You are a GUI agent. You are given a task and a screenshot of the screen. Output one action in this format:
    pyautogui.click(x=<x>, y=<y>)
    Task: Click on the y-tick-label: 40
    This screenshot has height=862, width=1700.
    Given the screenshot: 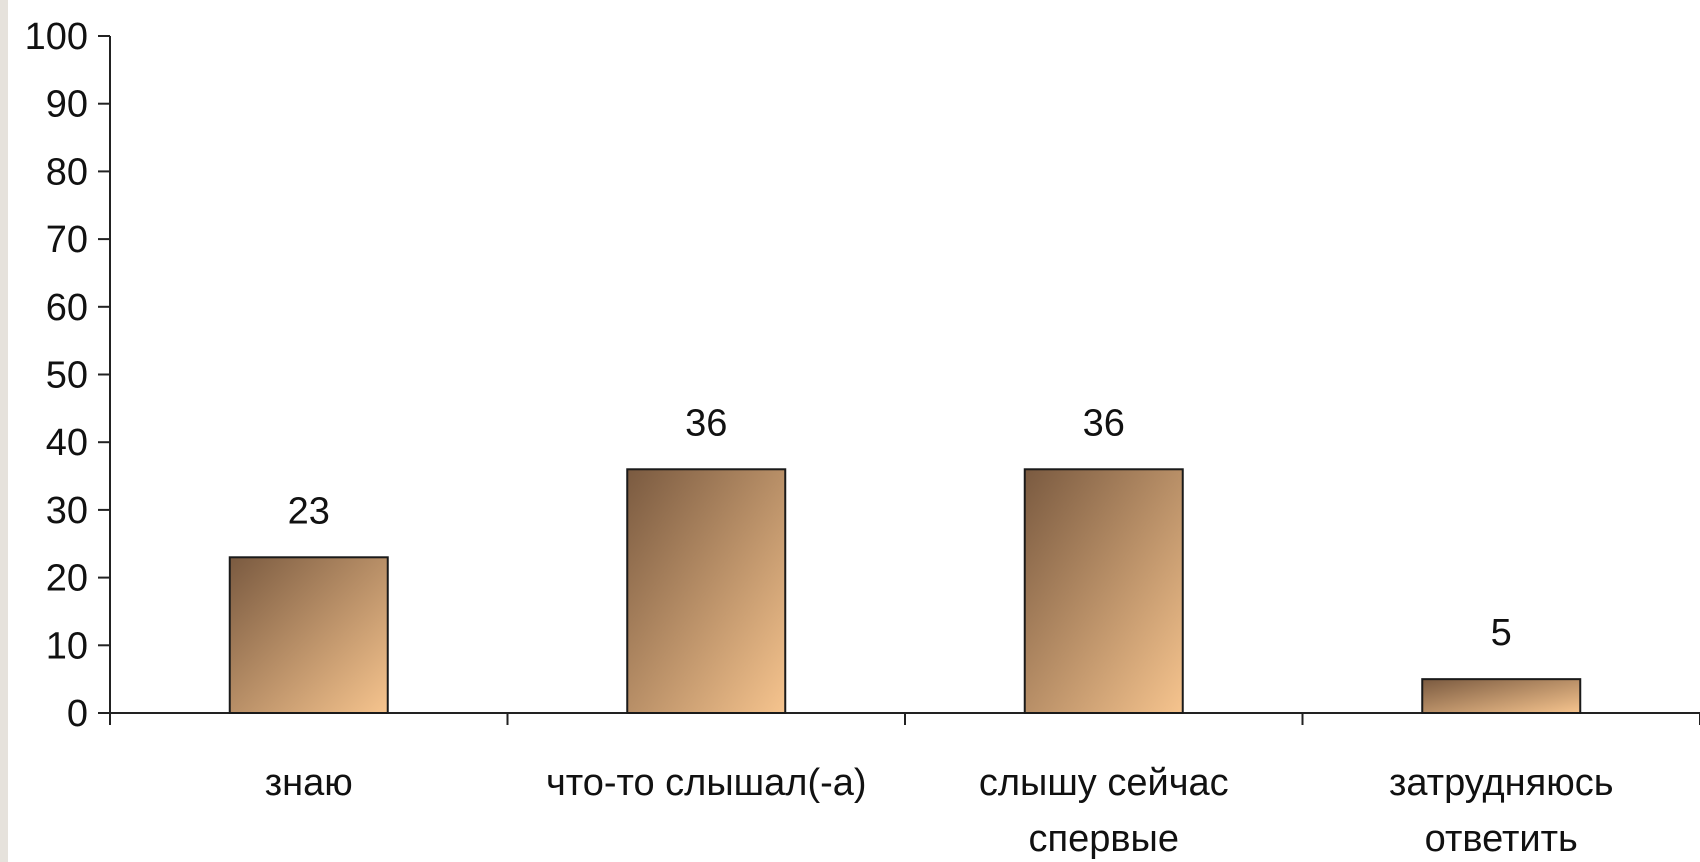 What is the action you would take?
    pyautogui.click(x=67, y=443)
    